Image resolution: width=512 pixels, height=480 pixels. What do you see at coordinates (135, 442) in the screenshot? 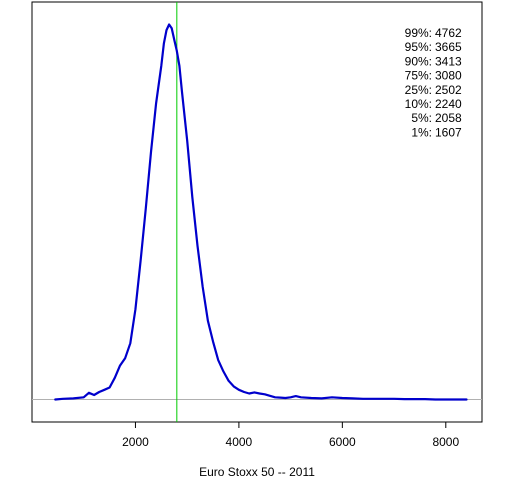
I see `x-tick-label: 2000` at bounding box center [135, 442].